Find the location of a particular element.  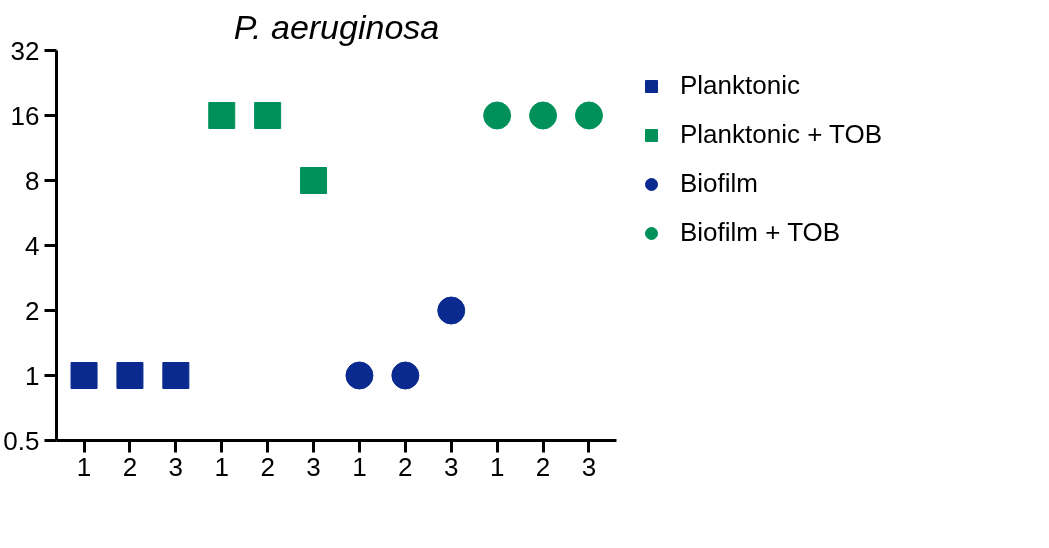

y-tick-label: 2 is located at coordinates (32, 310).